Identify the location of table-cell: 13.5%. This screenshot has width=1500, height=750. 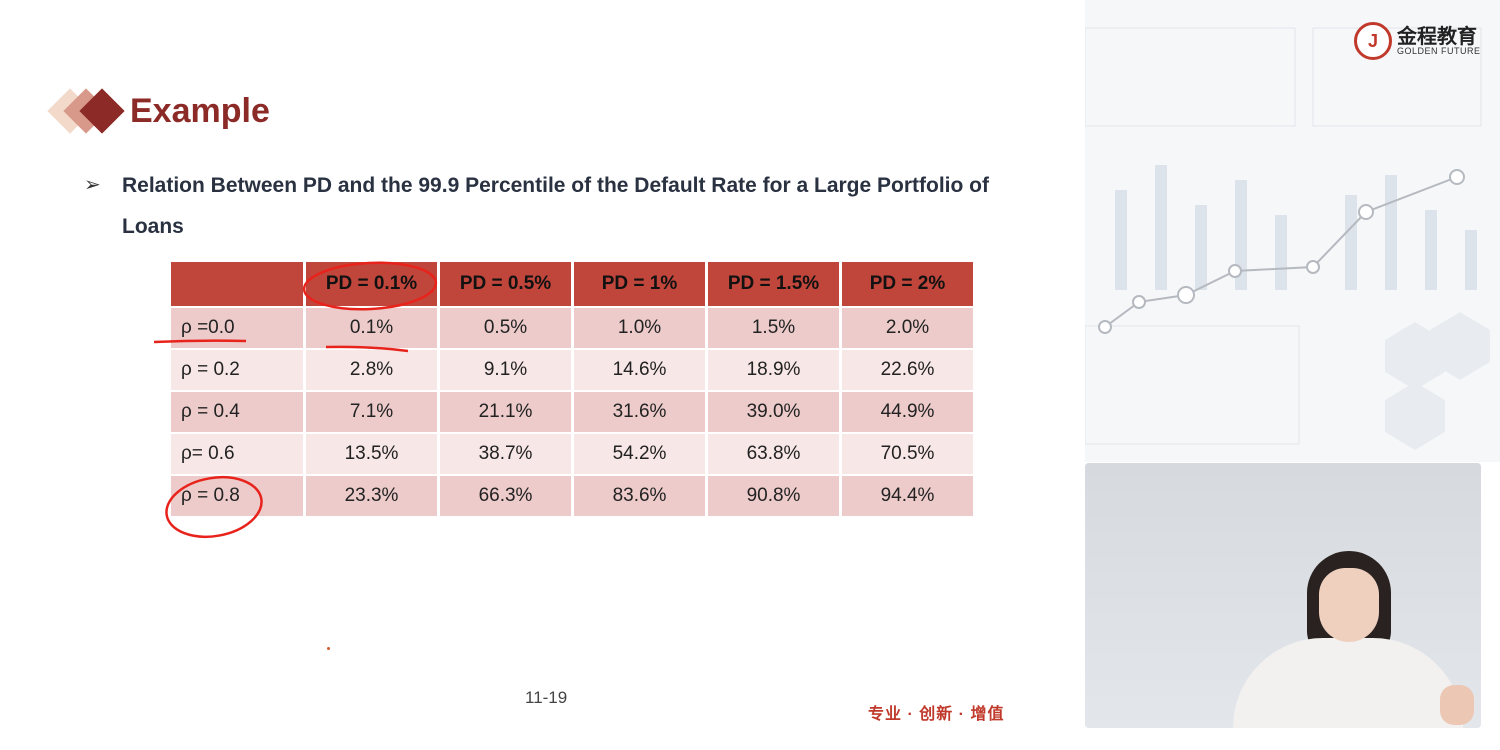
(371, 454).